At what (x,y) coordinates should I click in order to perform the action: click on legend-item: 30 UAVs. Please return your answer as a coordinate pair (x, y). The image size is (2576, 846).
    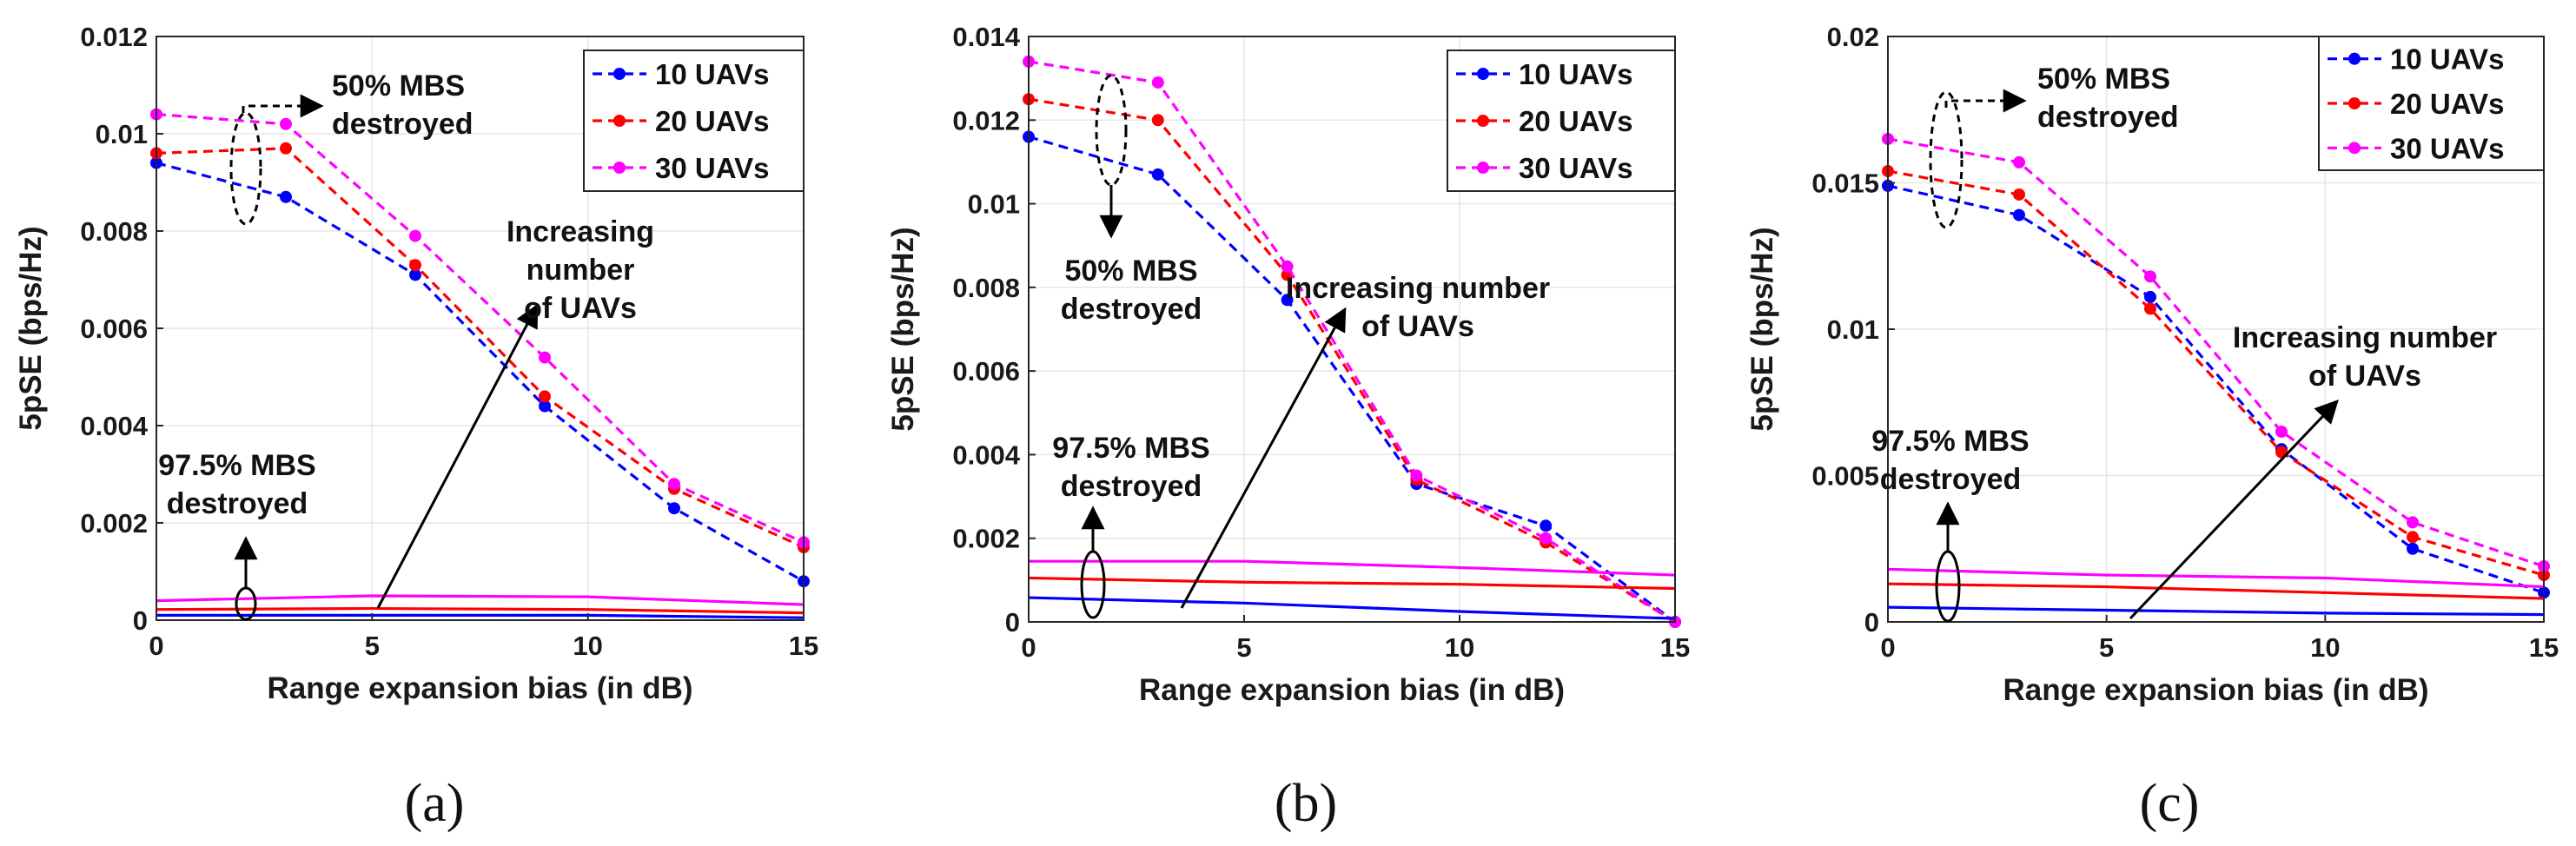
    Looking at the image, I should click on (681, 168).